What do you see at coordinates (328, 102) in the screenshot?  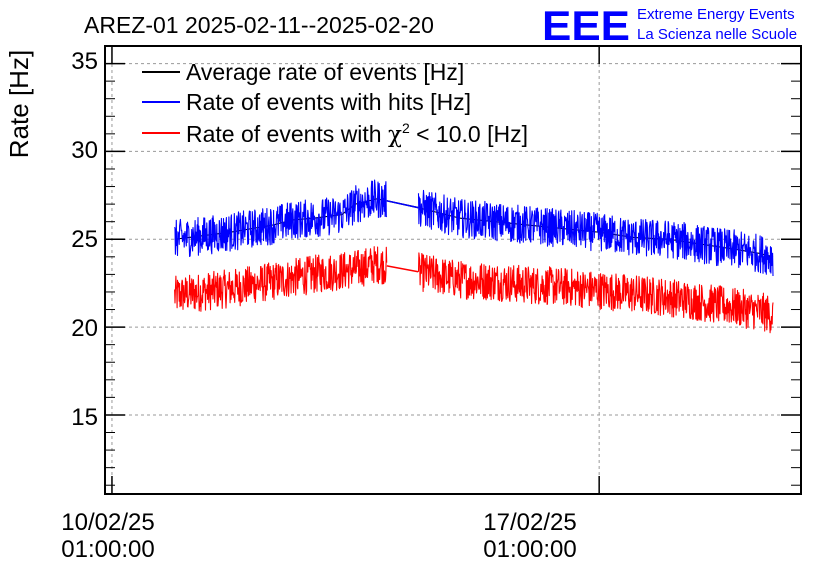 I see `legend-label-hits: Rate of events with hits [Hz]` at bounding box center [328, 102].